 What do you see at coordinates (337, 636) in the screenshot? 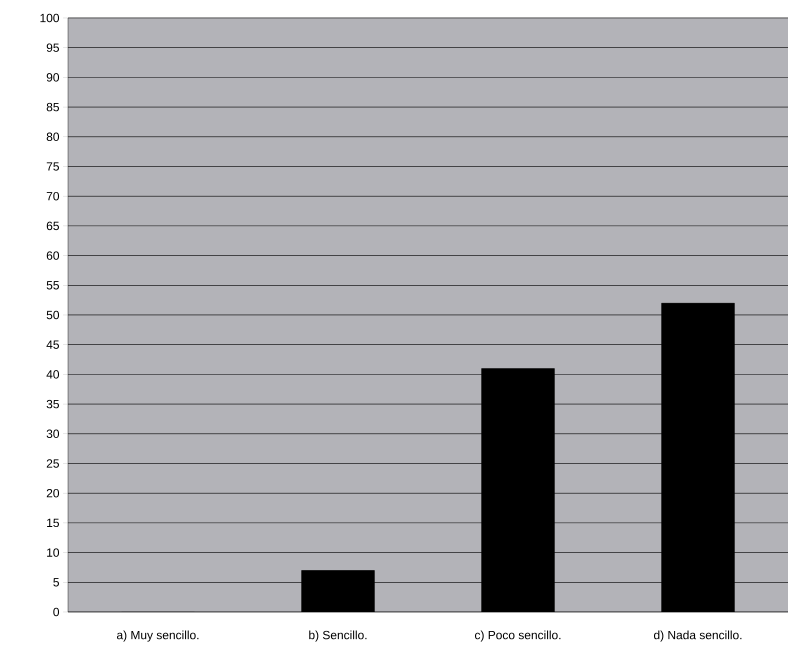
I see `x-tick-label: b) Sencillo.` at bounding box center [337, 636].